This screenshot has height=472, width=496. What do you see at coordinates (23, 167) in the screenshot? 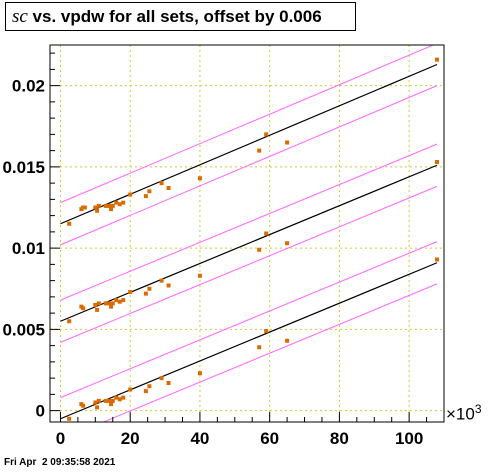
I see `y-tick-label: 0.015` at bounding box center [23, 167].